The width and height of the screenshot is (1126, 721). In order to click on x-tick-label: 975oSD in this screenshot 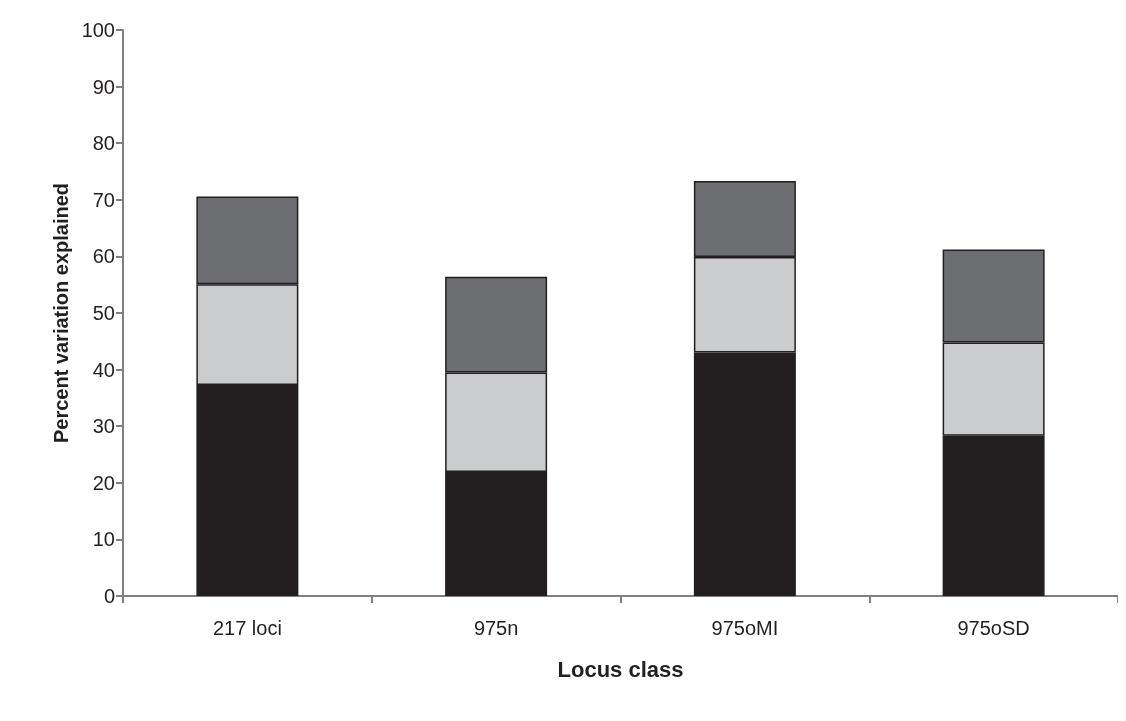, I will do `click(993, 628)`.